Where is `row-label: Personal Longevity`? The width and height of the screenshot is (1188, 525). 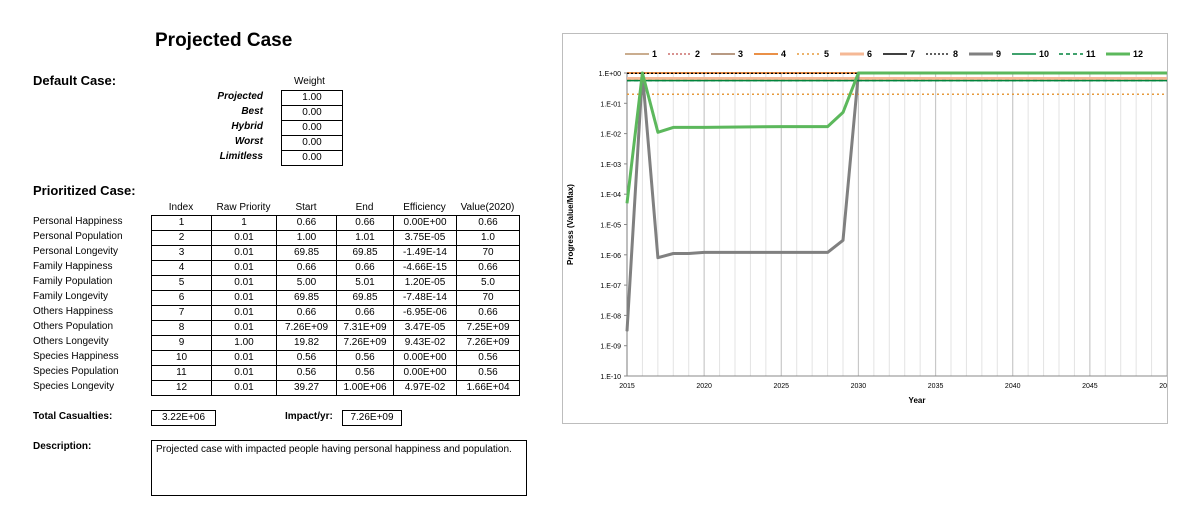 row-label: Personal Longevity is located at coordinates (76, 251).